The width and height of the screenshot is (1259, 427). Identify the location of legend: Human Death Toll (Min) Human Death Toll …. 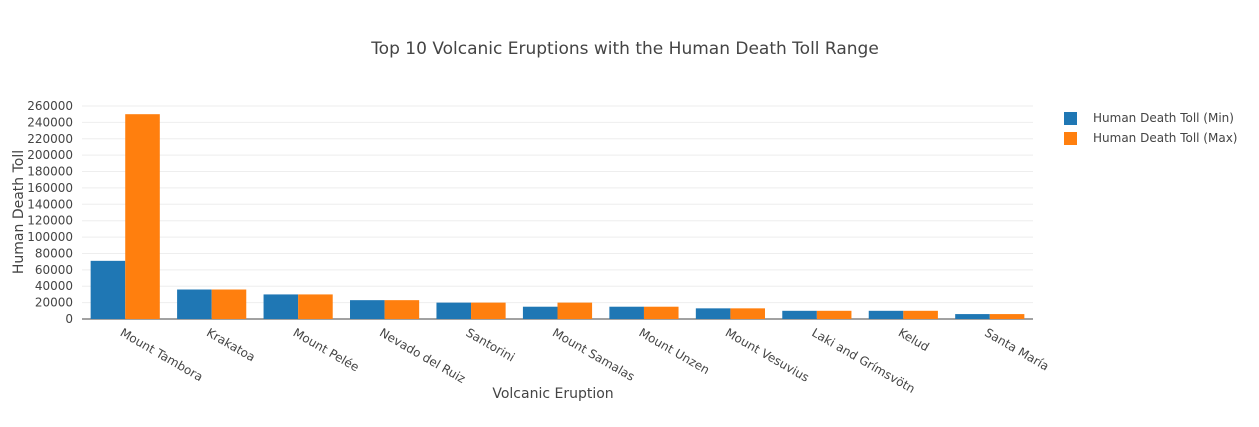
(1150, 128).